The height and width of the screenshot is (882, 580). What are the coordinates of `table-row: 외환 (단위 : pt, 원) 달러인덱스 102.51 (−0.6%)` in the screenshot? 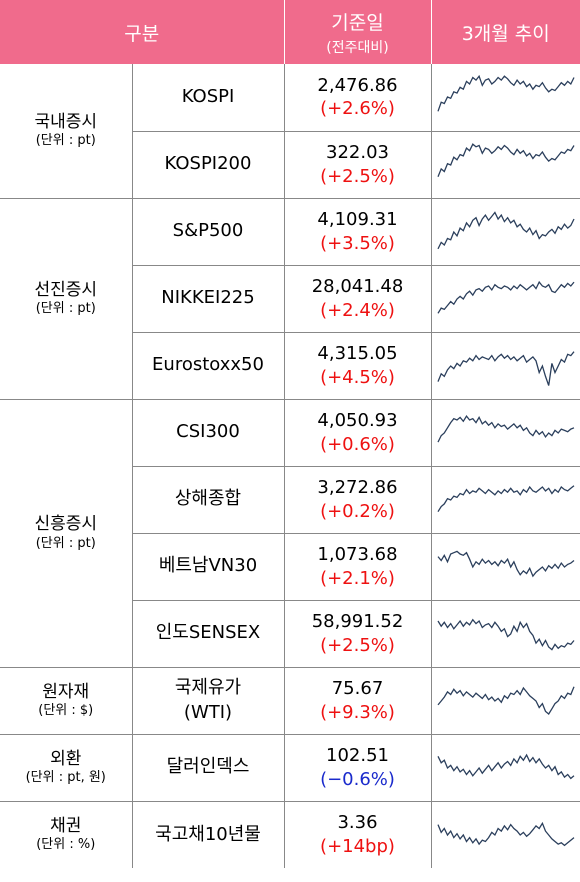 It's located at (290, 768).